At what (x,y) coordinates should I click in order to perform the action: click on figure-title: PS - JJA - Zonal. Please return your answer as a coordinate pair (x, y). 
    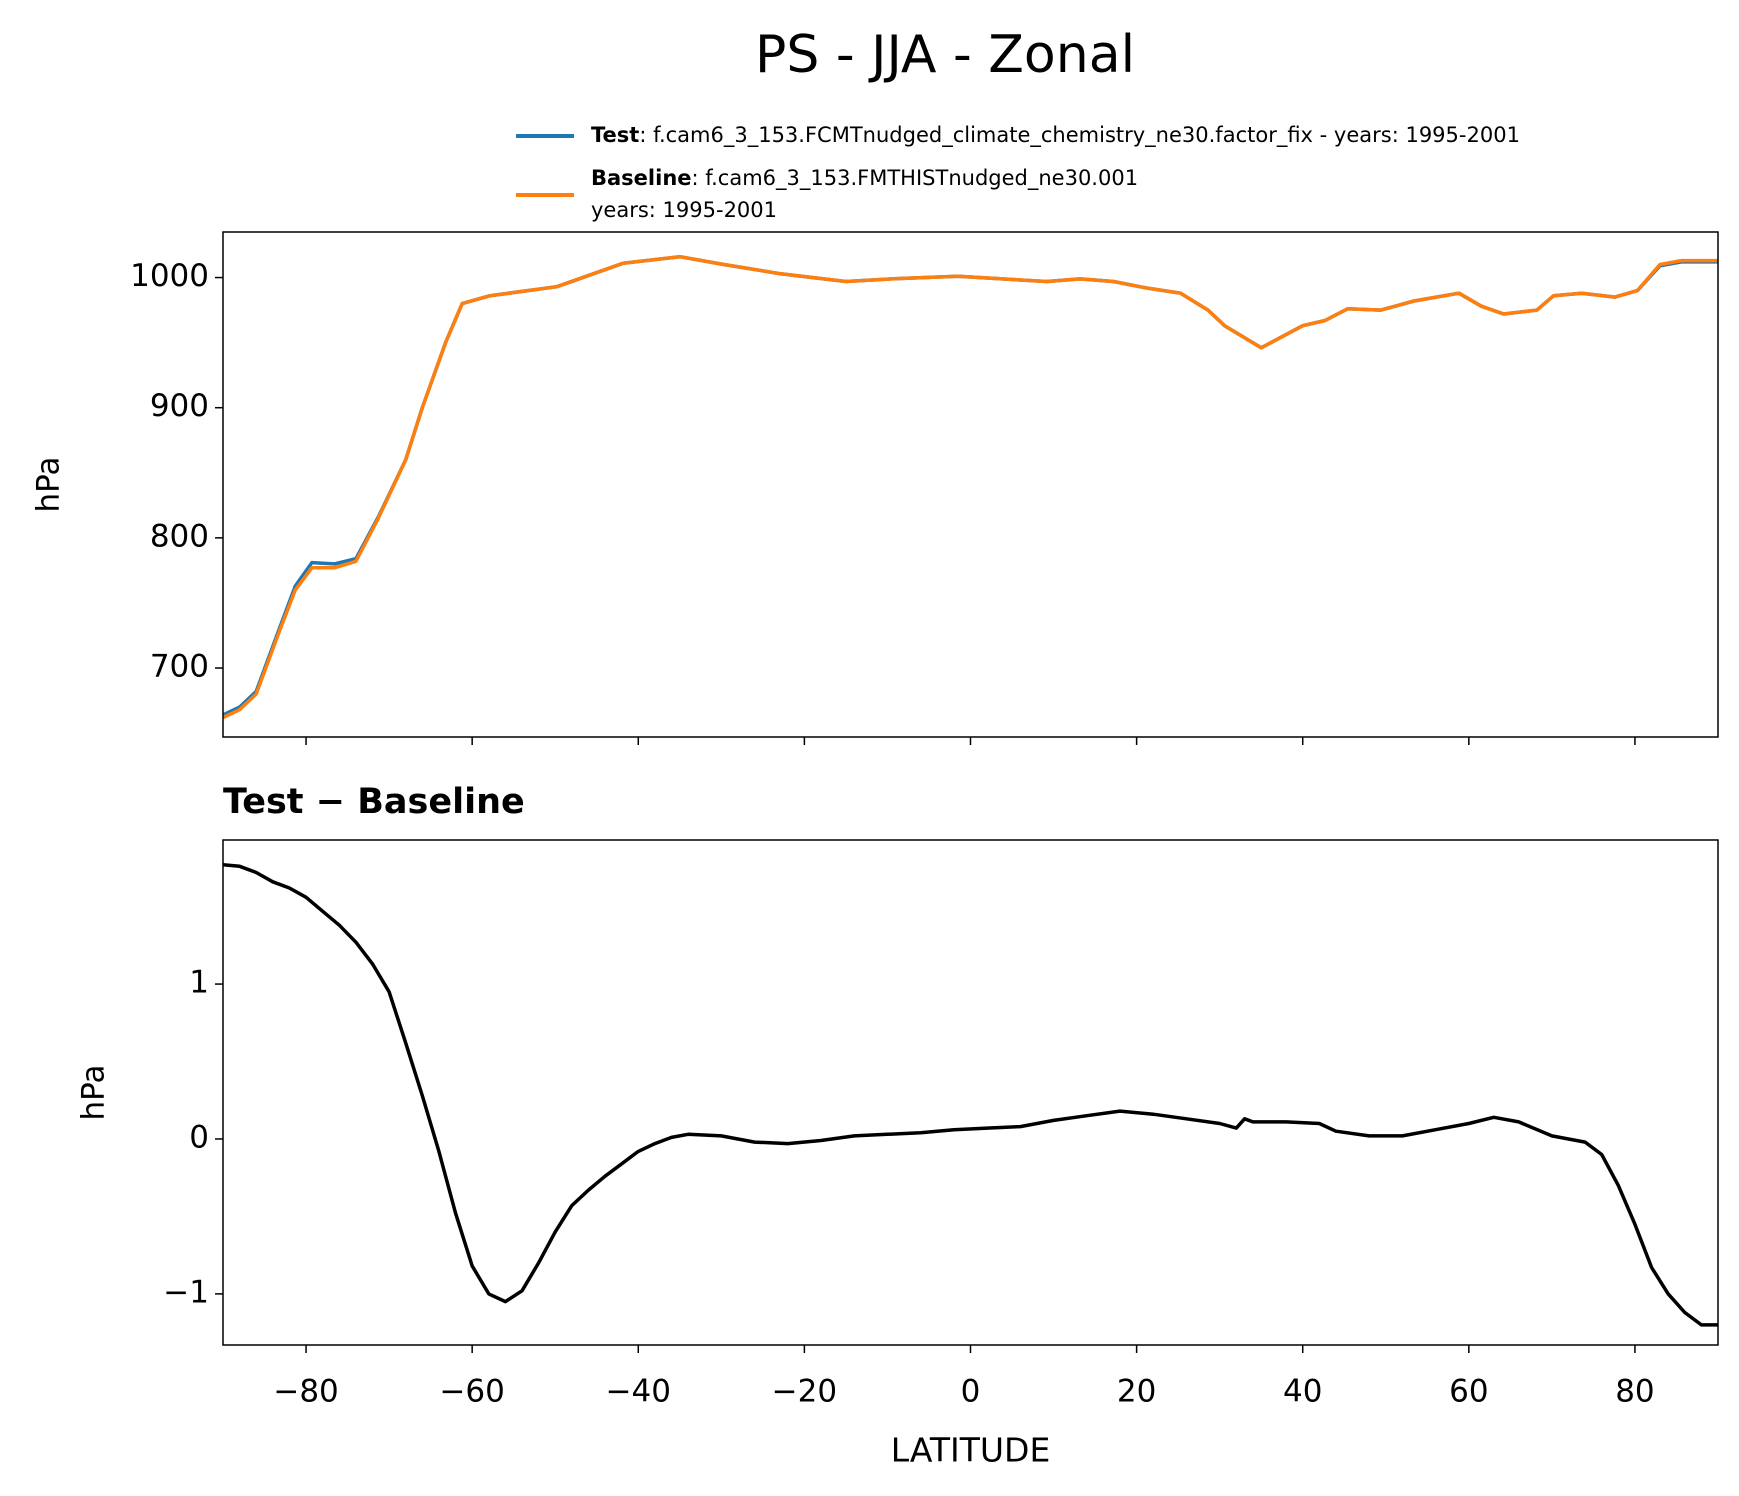
    Looking at the image, I should click on (945, 55).